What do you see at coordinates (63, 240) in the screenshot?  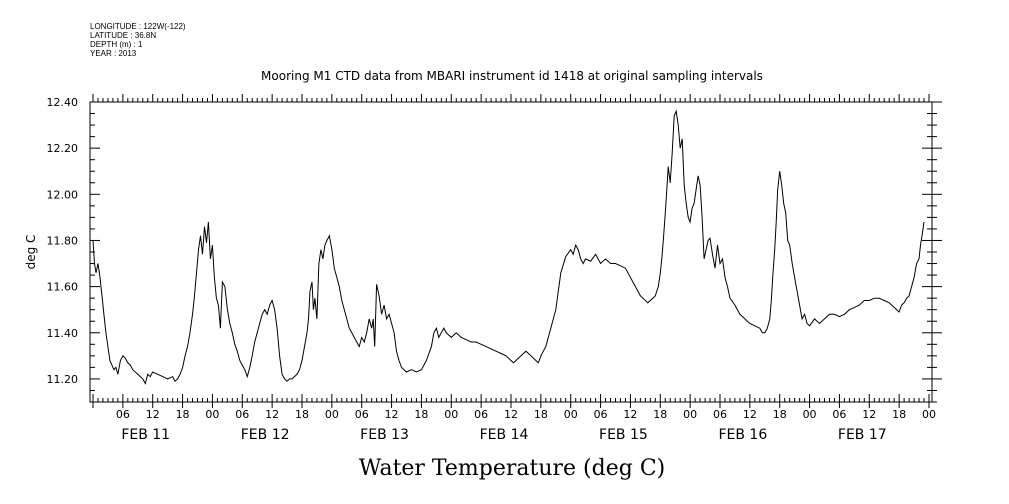 I see `y-tick-label: 11.80` at bounding box center [63, 240].